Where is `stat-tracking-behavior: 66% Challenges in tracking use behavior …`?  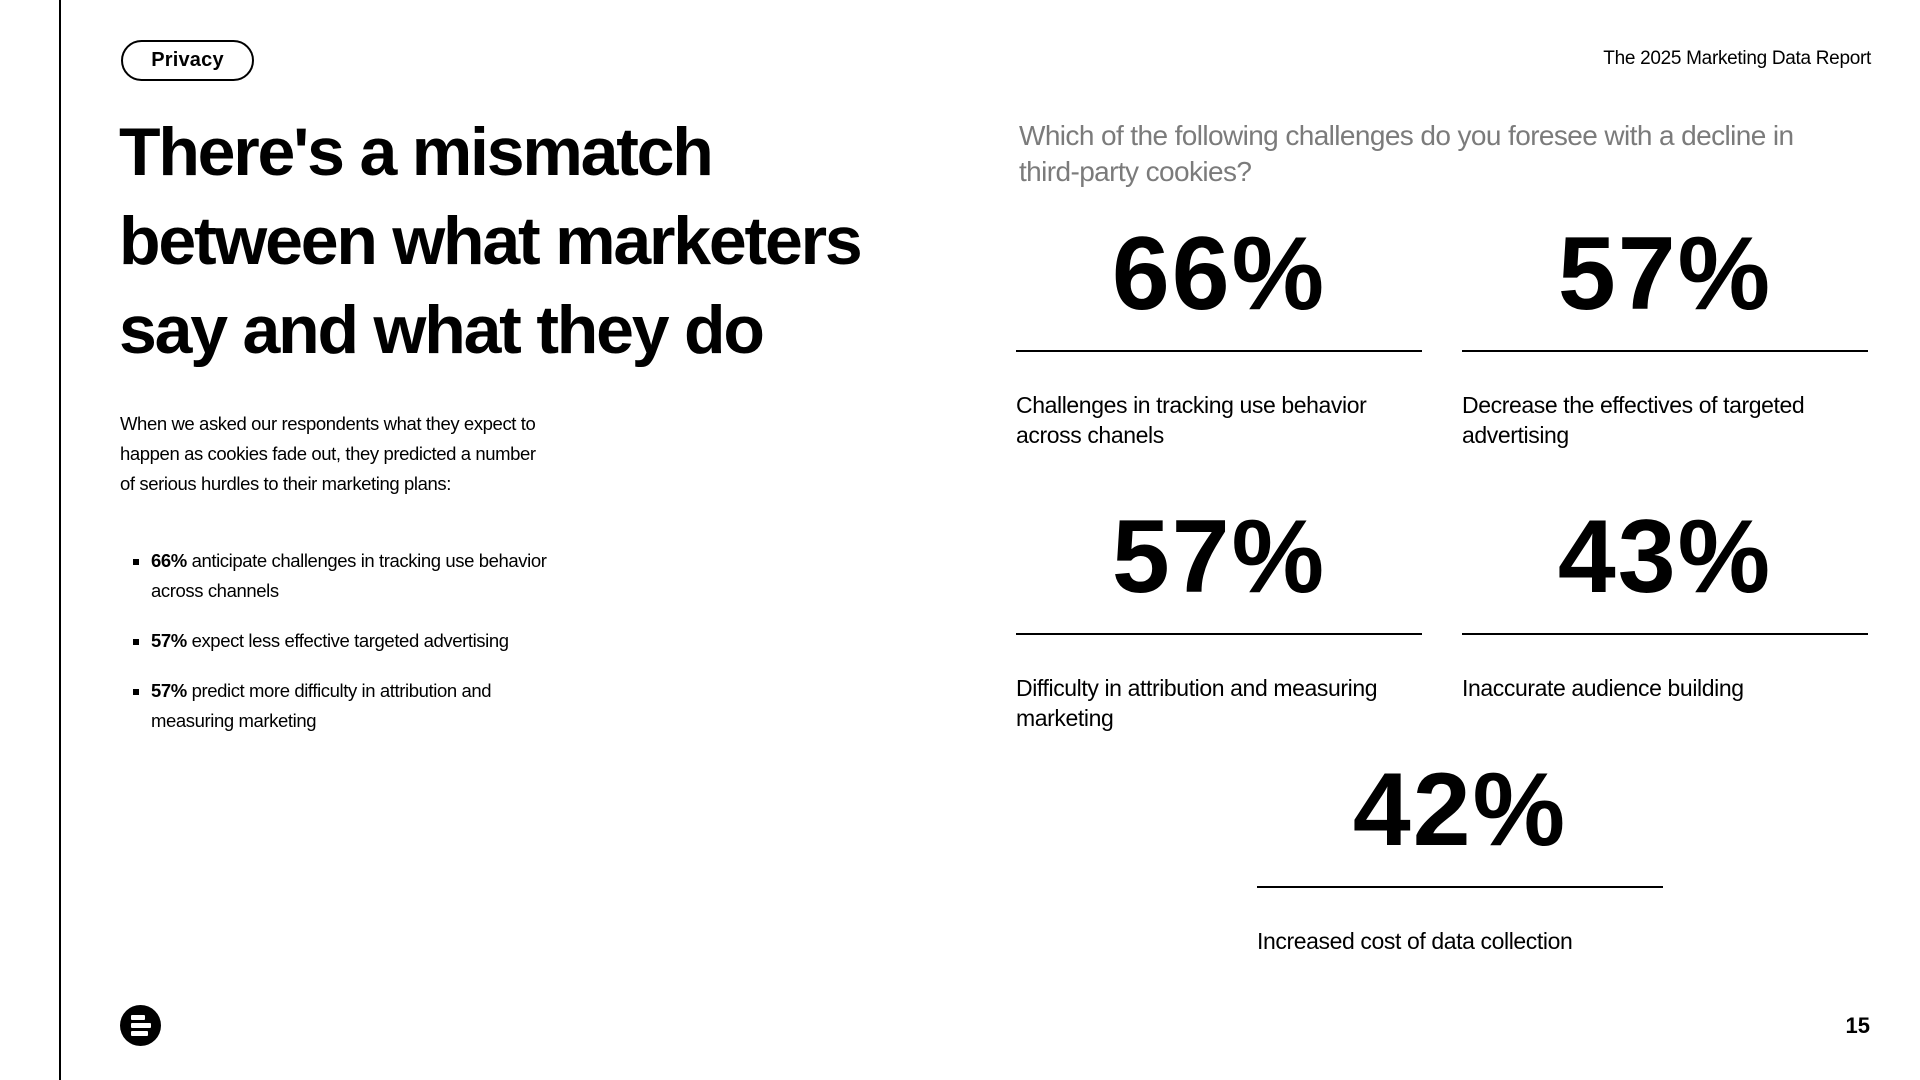 stat-tracking-behavior: 66% Challenges in tracking use behavior … is located at coordinates (1219, 333).